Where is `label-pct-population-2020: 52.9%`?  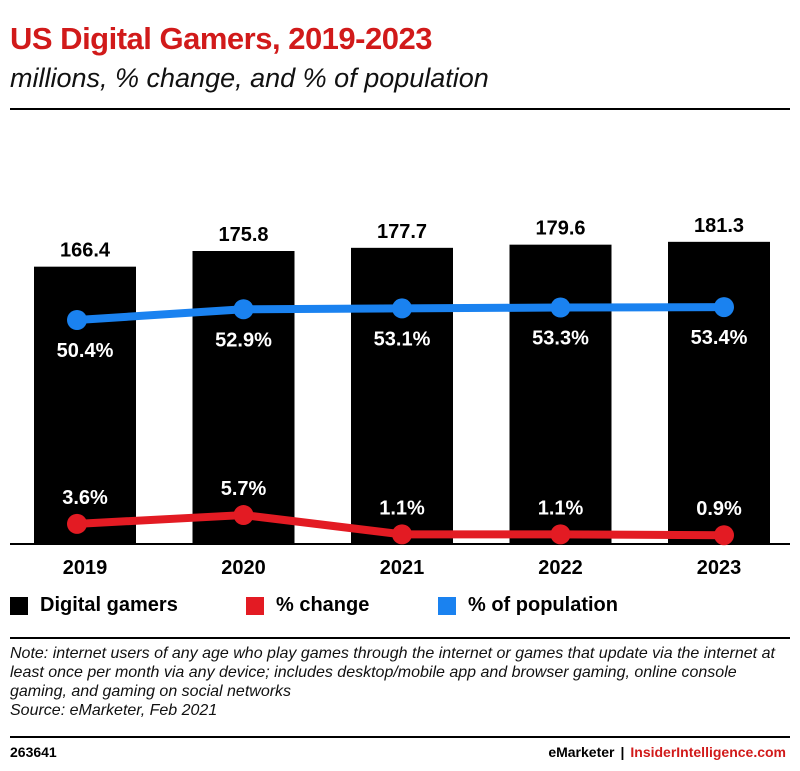
label-pct-population-2020: 52.9% is located at coordinates (243, 340).